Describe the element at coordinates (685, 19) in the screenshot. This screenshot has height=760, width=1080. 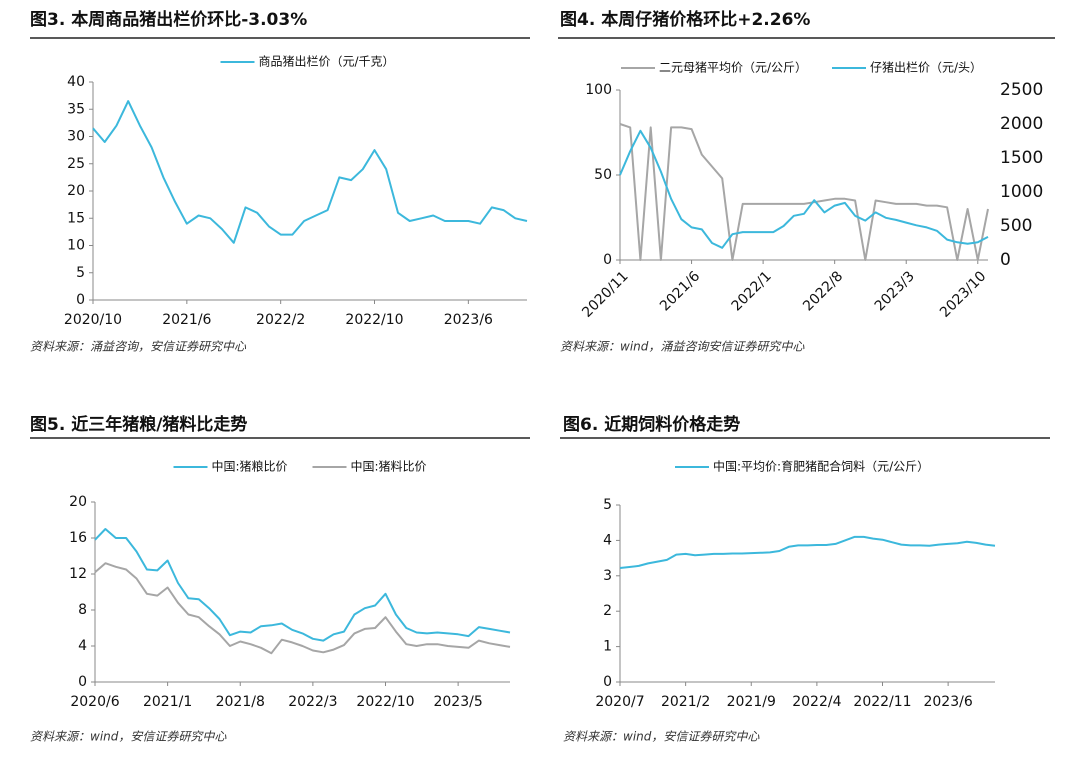
I see `chart-title: 图4. 本周仔猪价格环比+2.26%` at that location.